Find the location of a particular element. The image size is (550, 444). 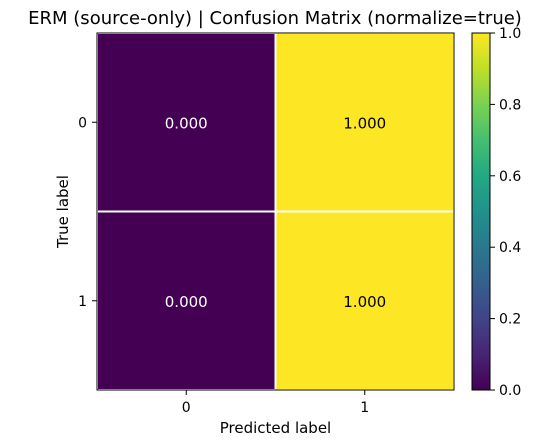

heatmap-cell-r1-c1 is located at coordinates (364, 300).